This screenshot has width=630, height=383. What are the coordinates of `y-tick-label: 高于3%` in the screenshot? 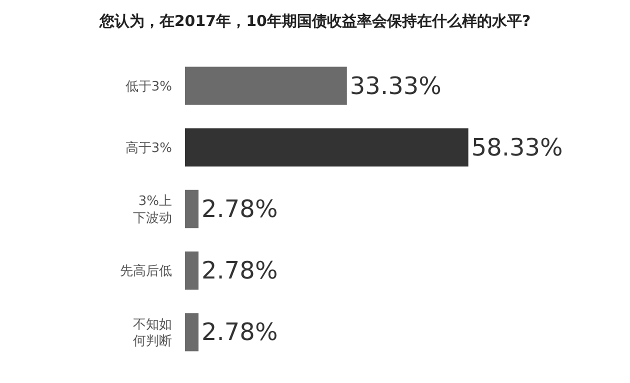 It's located at (148, 148).